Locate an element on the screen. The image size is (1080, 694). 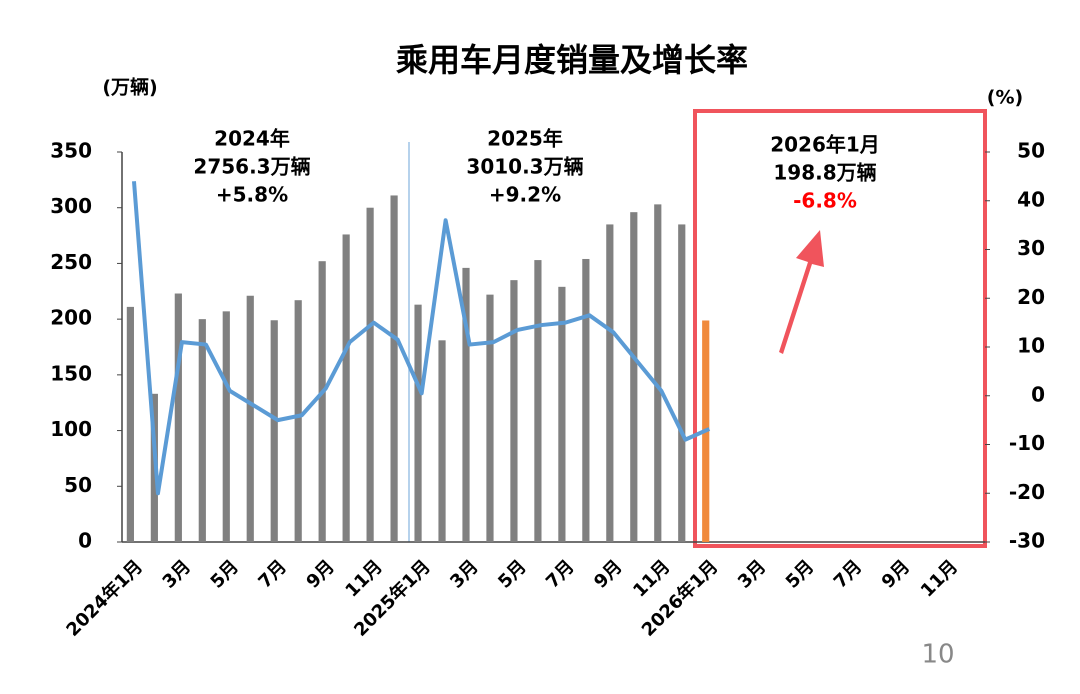
y-axis-label: (万辆) is located at coordinates (129, 87).